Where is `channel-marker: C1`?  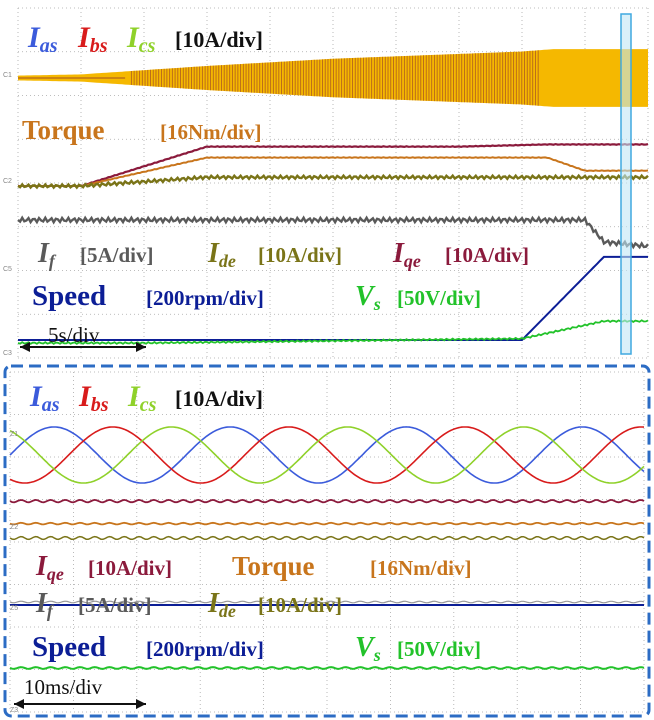
channel-marker: C1 is located at coordinates (7, 75).